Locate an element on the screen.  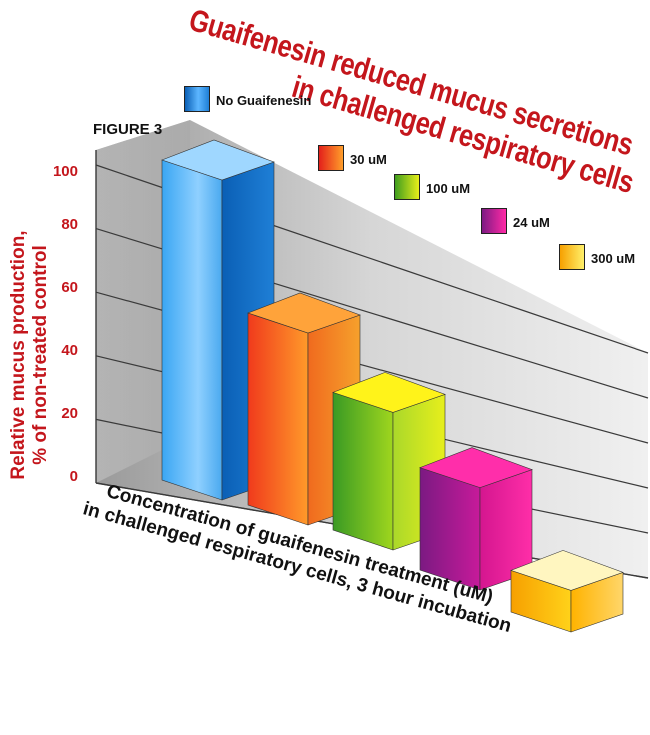
y-axis-label-line-1: Relative mucus production, is located at coordinates (18, 355).